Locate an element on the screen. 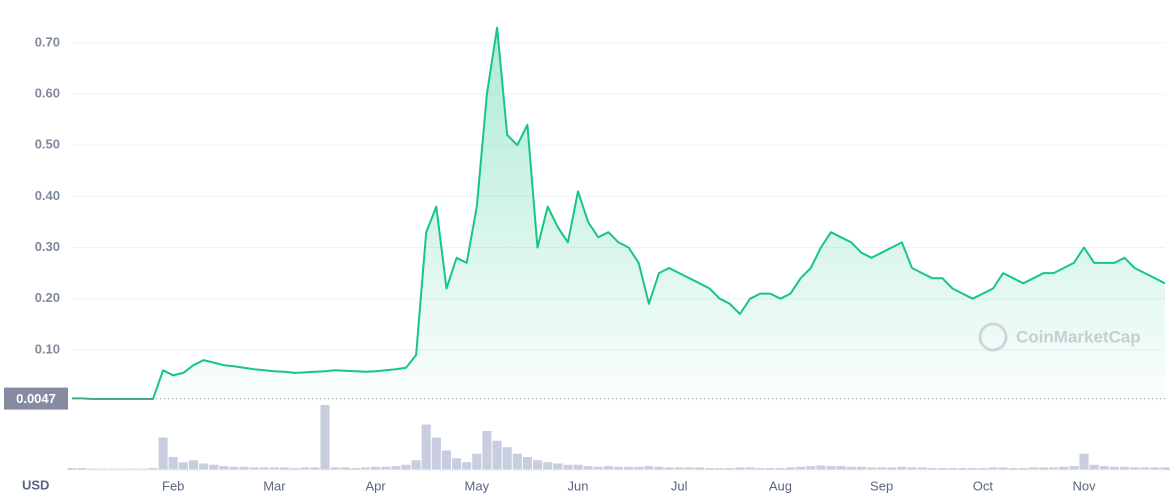 The width and height of the screenshot is (1175, 499). y-tick-label: 0.40 is located at coordinates (47, 195).